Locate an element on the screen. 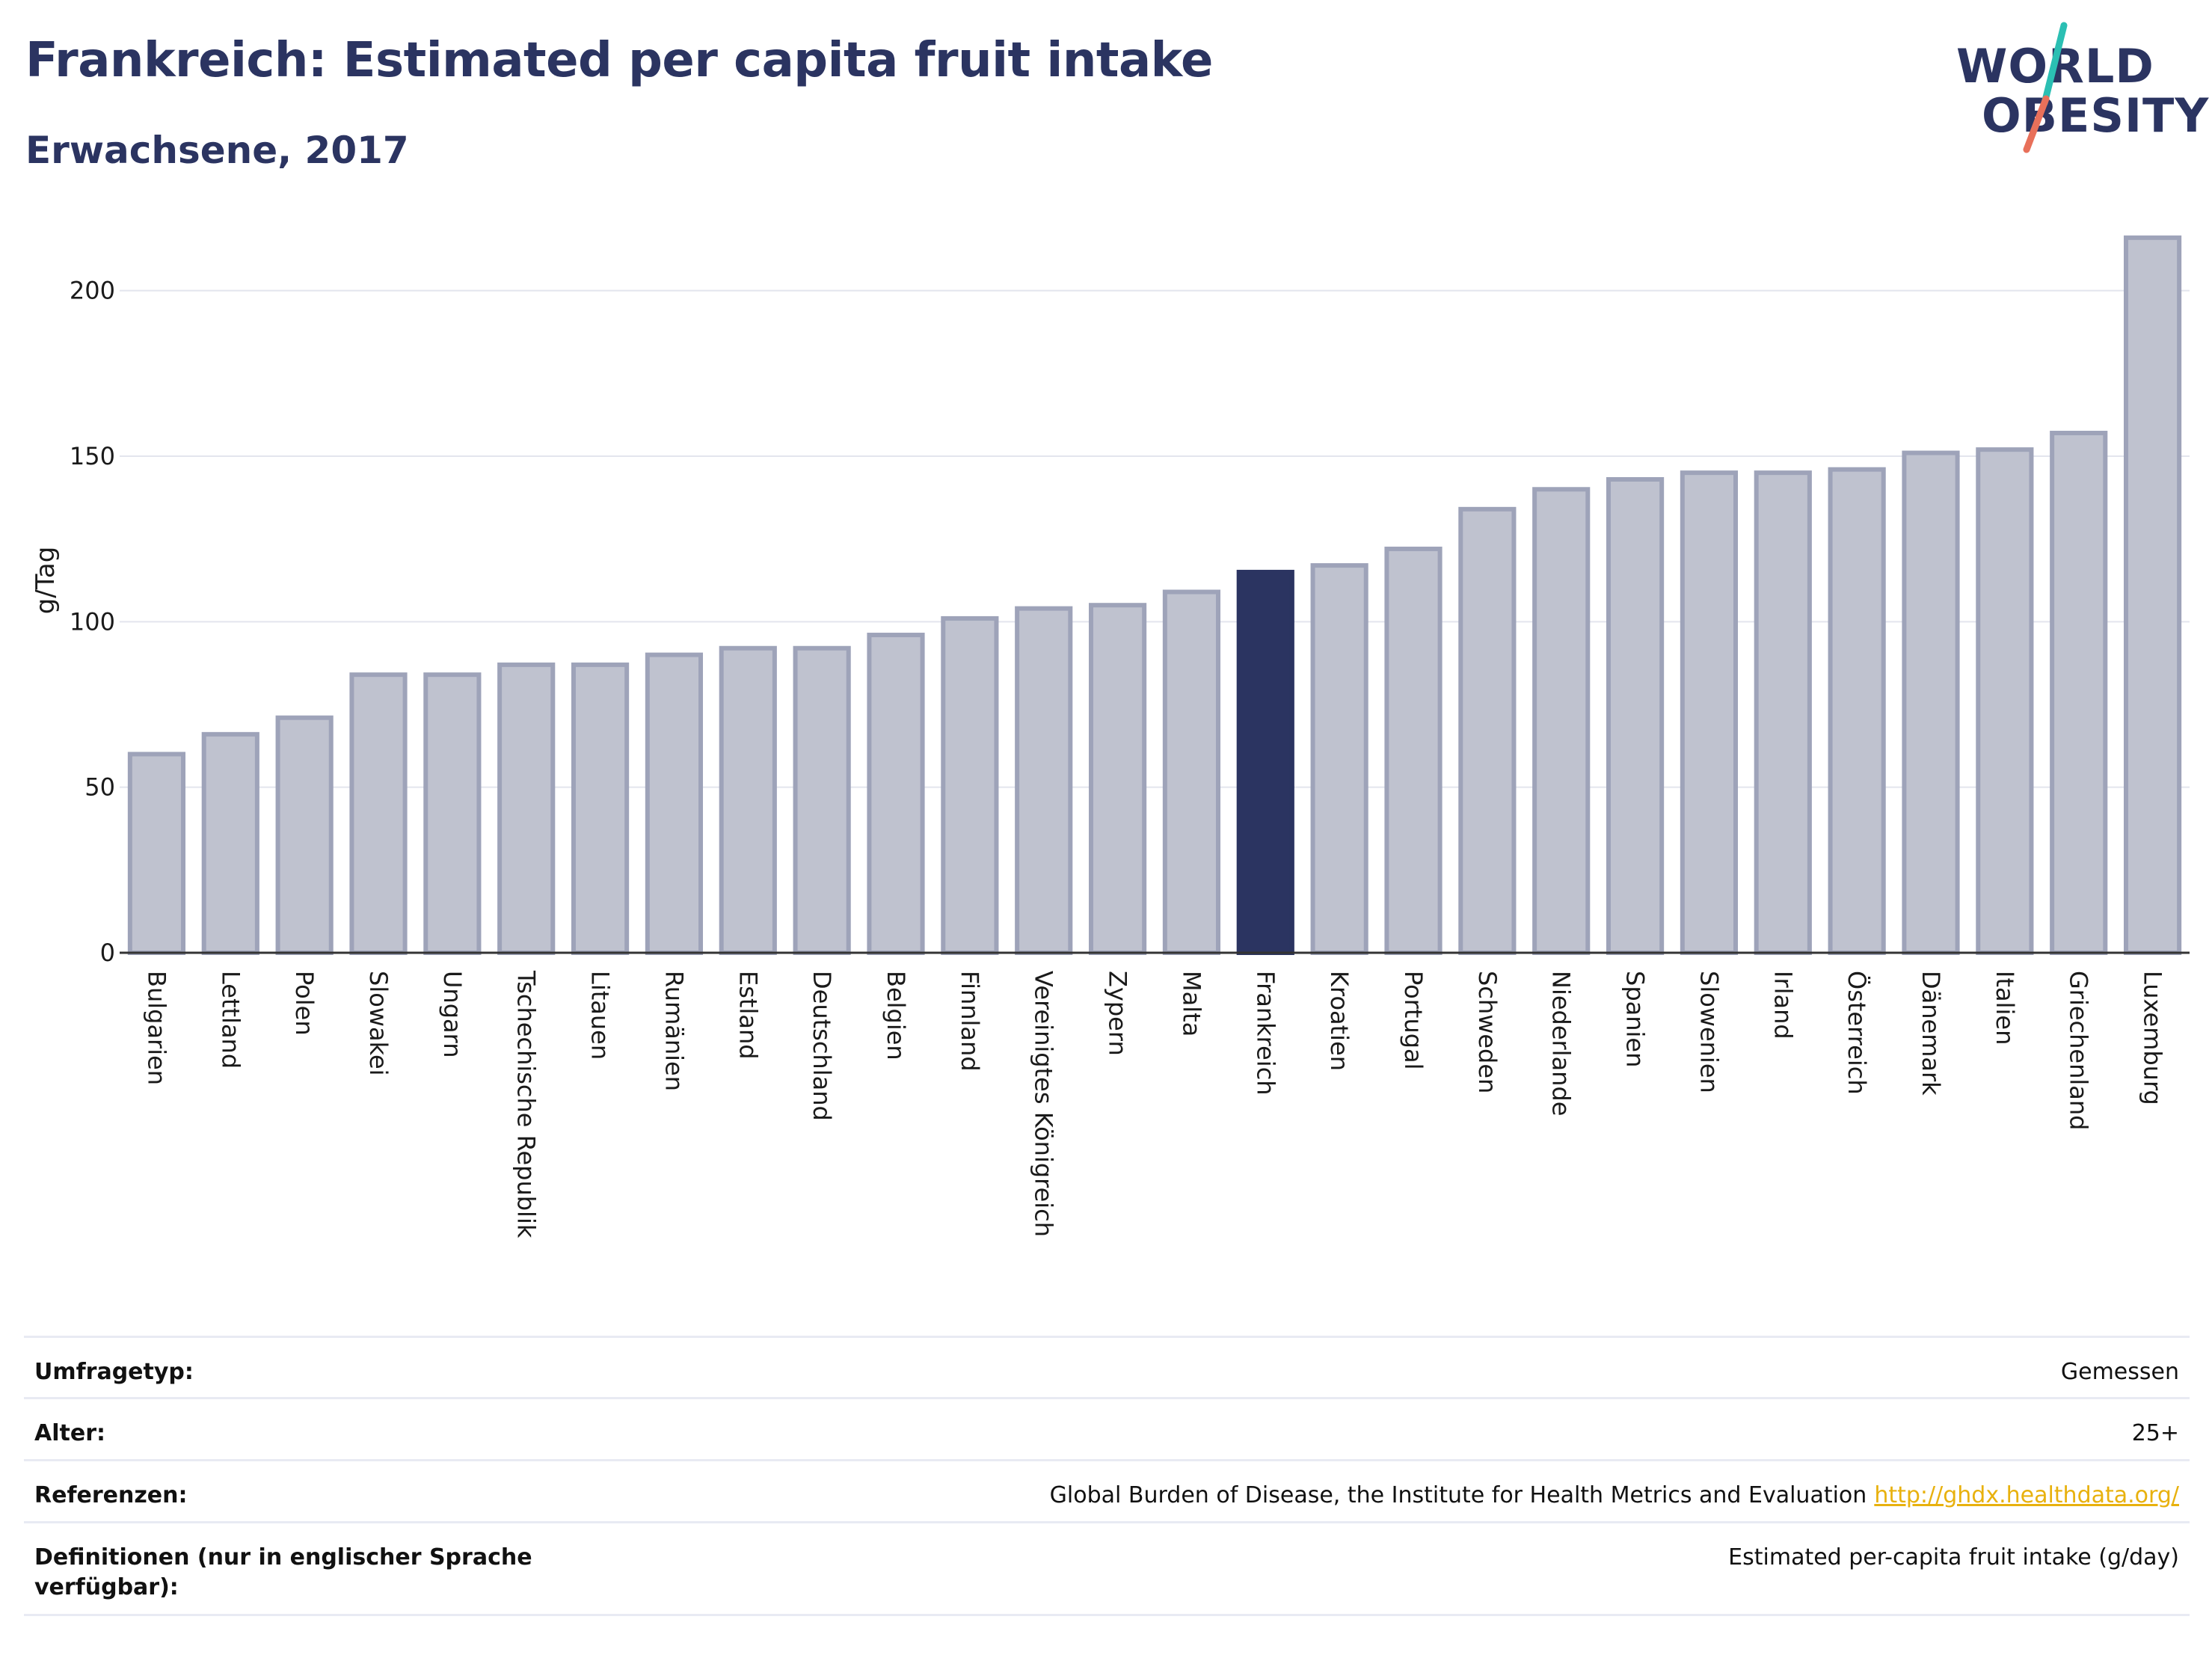  x-tick-label: Slowakei is located at coordinates (378, 1023).